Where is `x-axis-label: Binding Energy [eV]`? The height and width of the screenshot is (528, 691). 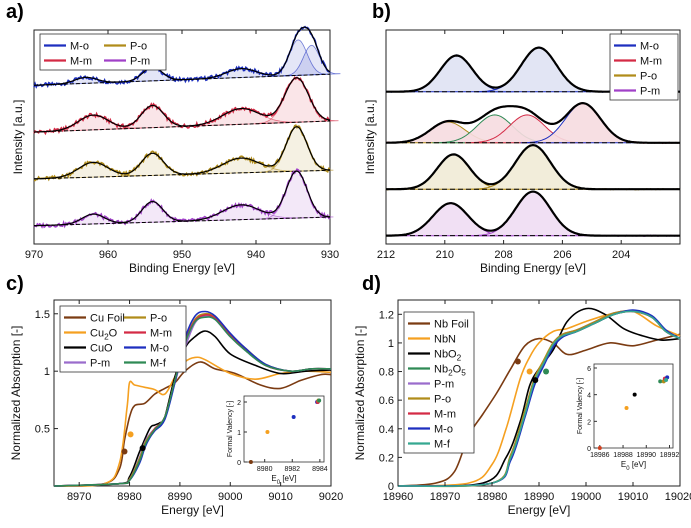 x-axis-label: Binding Energy [eV] is located at coordinates (533, 268).